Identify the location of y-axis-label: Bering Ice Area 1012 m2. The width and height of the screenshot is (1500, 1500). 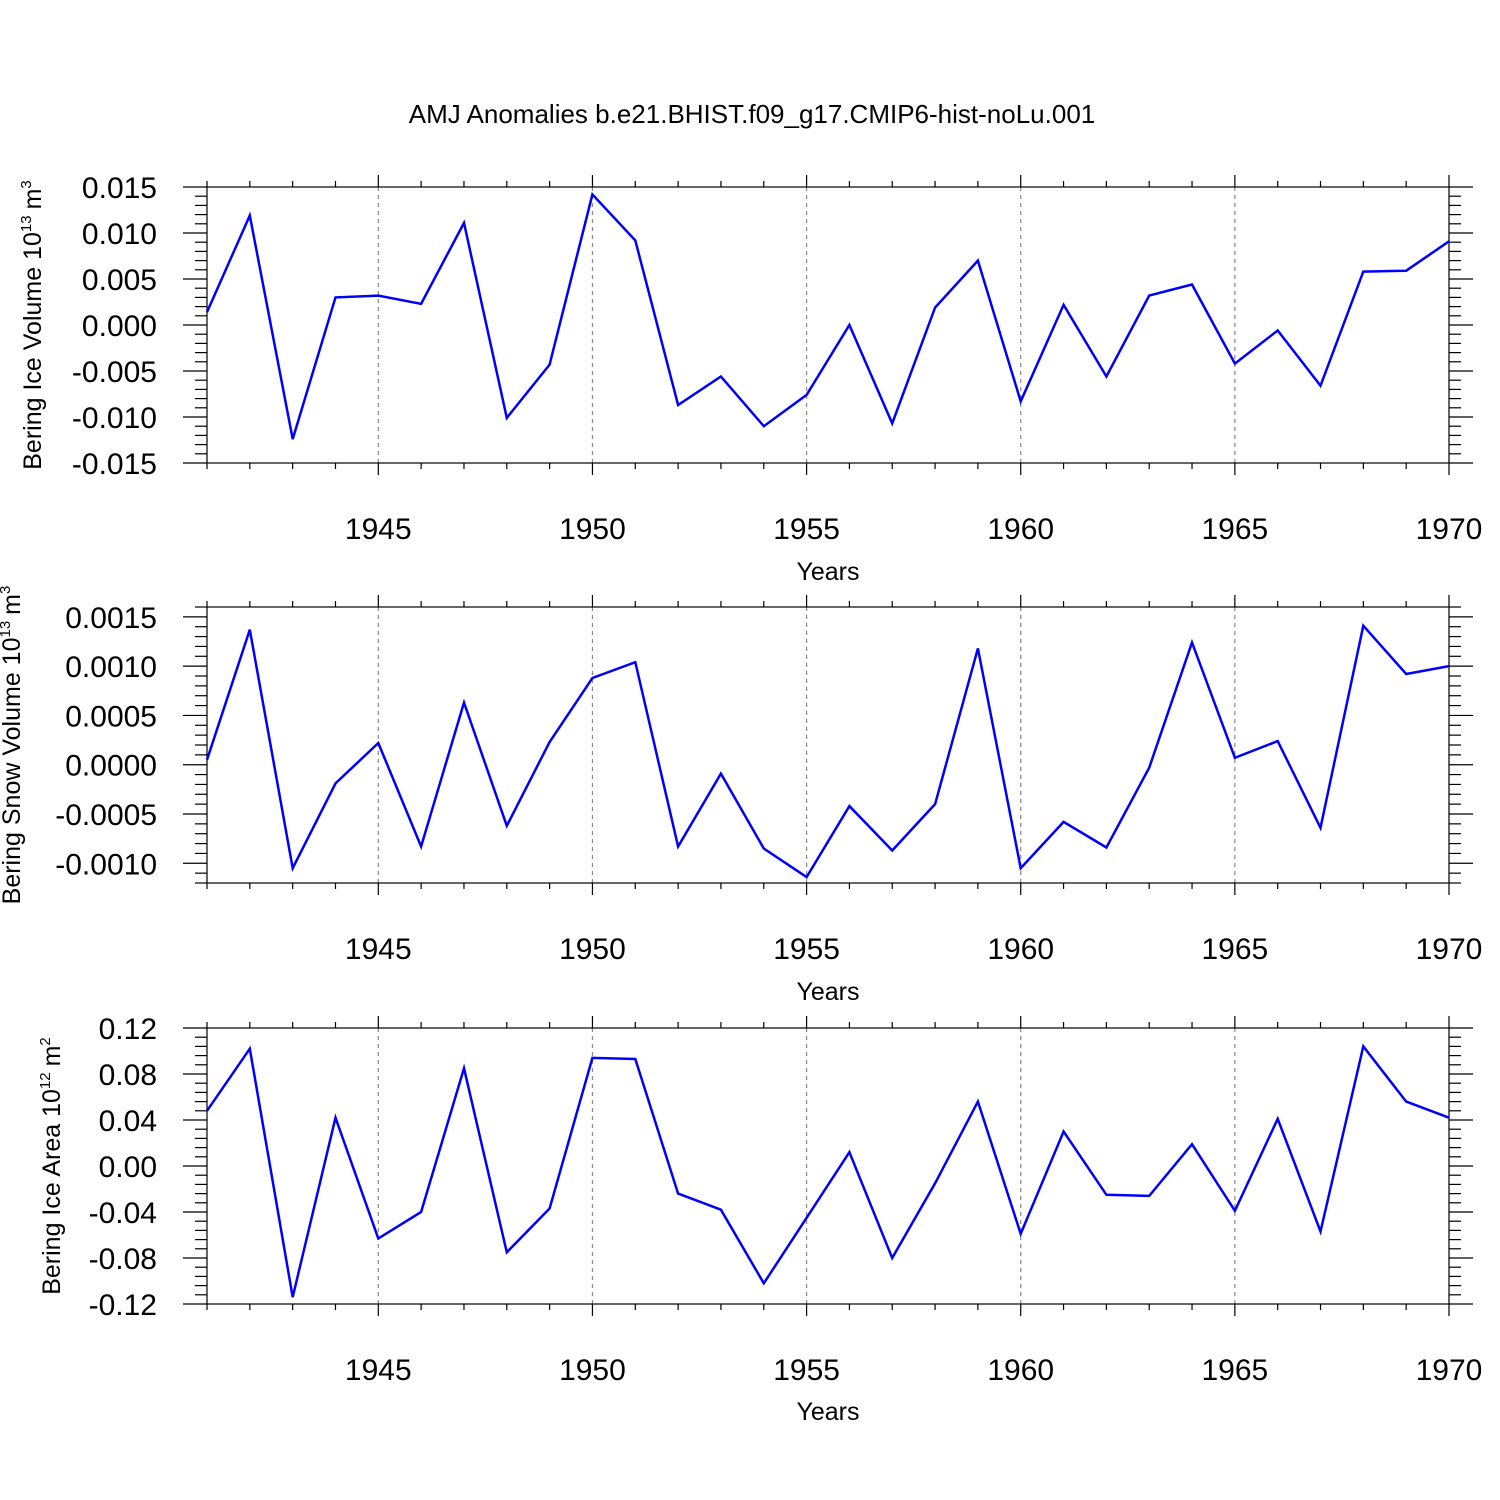
(51, 1166).